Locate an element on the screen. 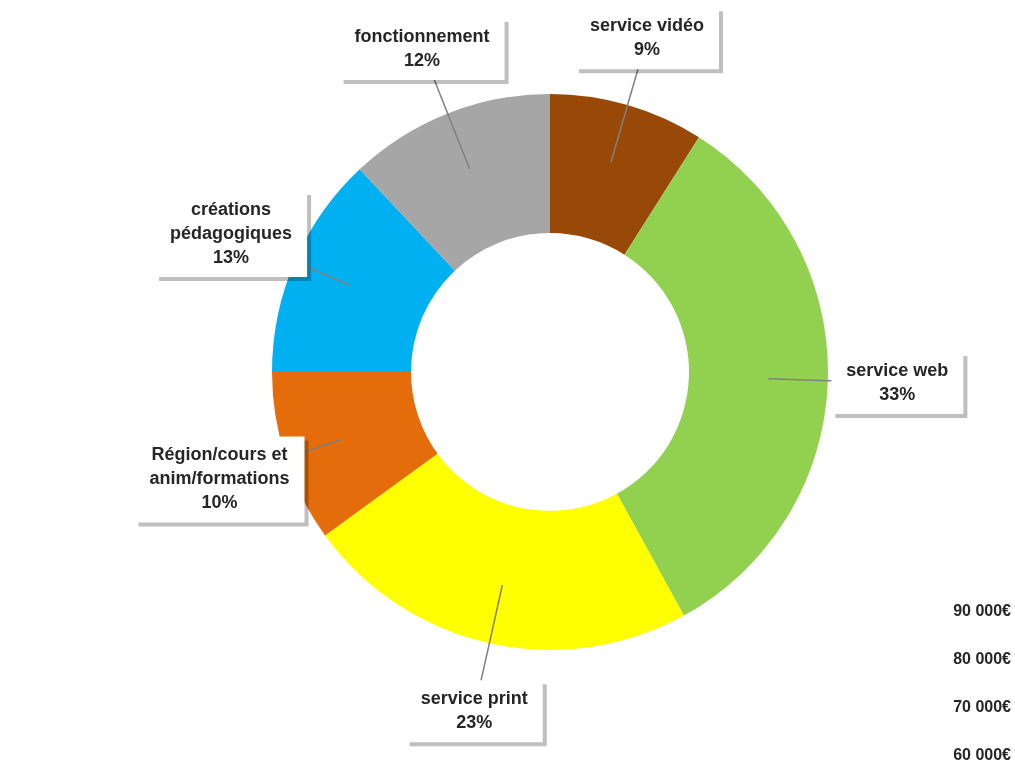  slice-label: service print is located at coordinates (474, 698).